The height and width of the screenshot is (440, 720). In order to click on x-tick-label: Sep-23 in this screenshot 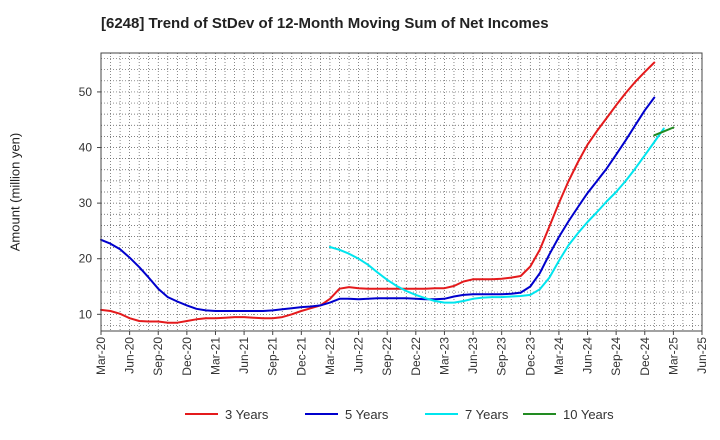, I will do `click(502, 356)`.